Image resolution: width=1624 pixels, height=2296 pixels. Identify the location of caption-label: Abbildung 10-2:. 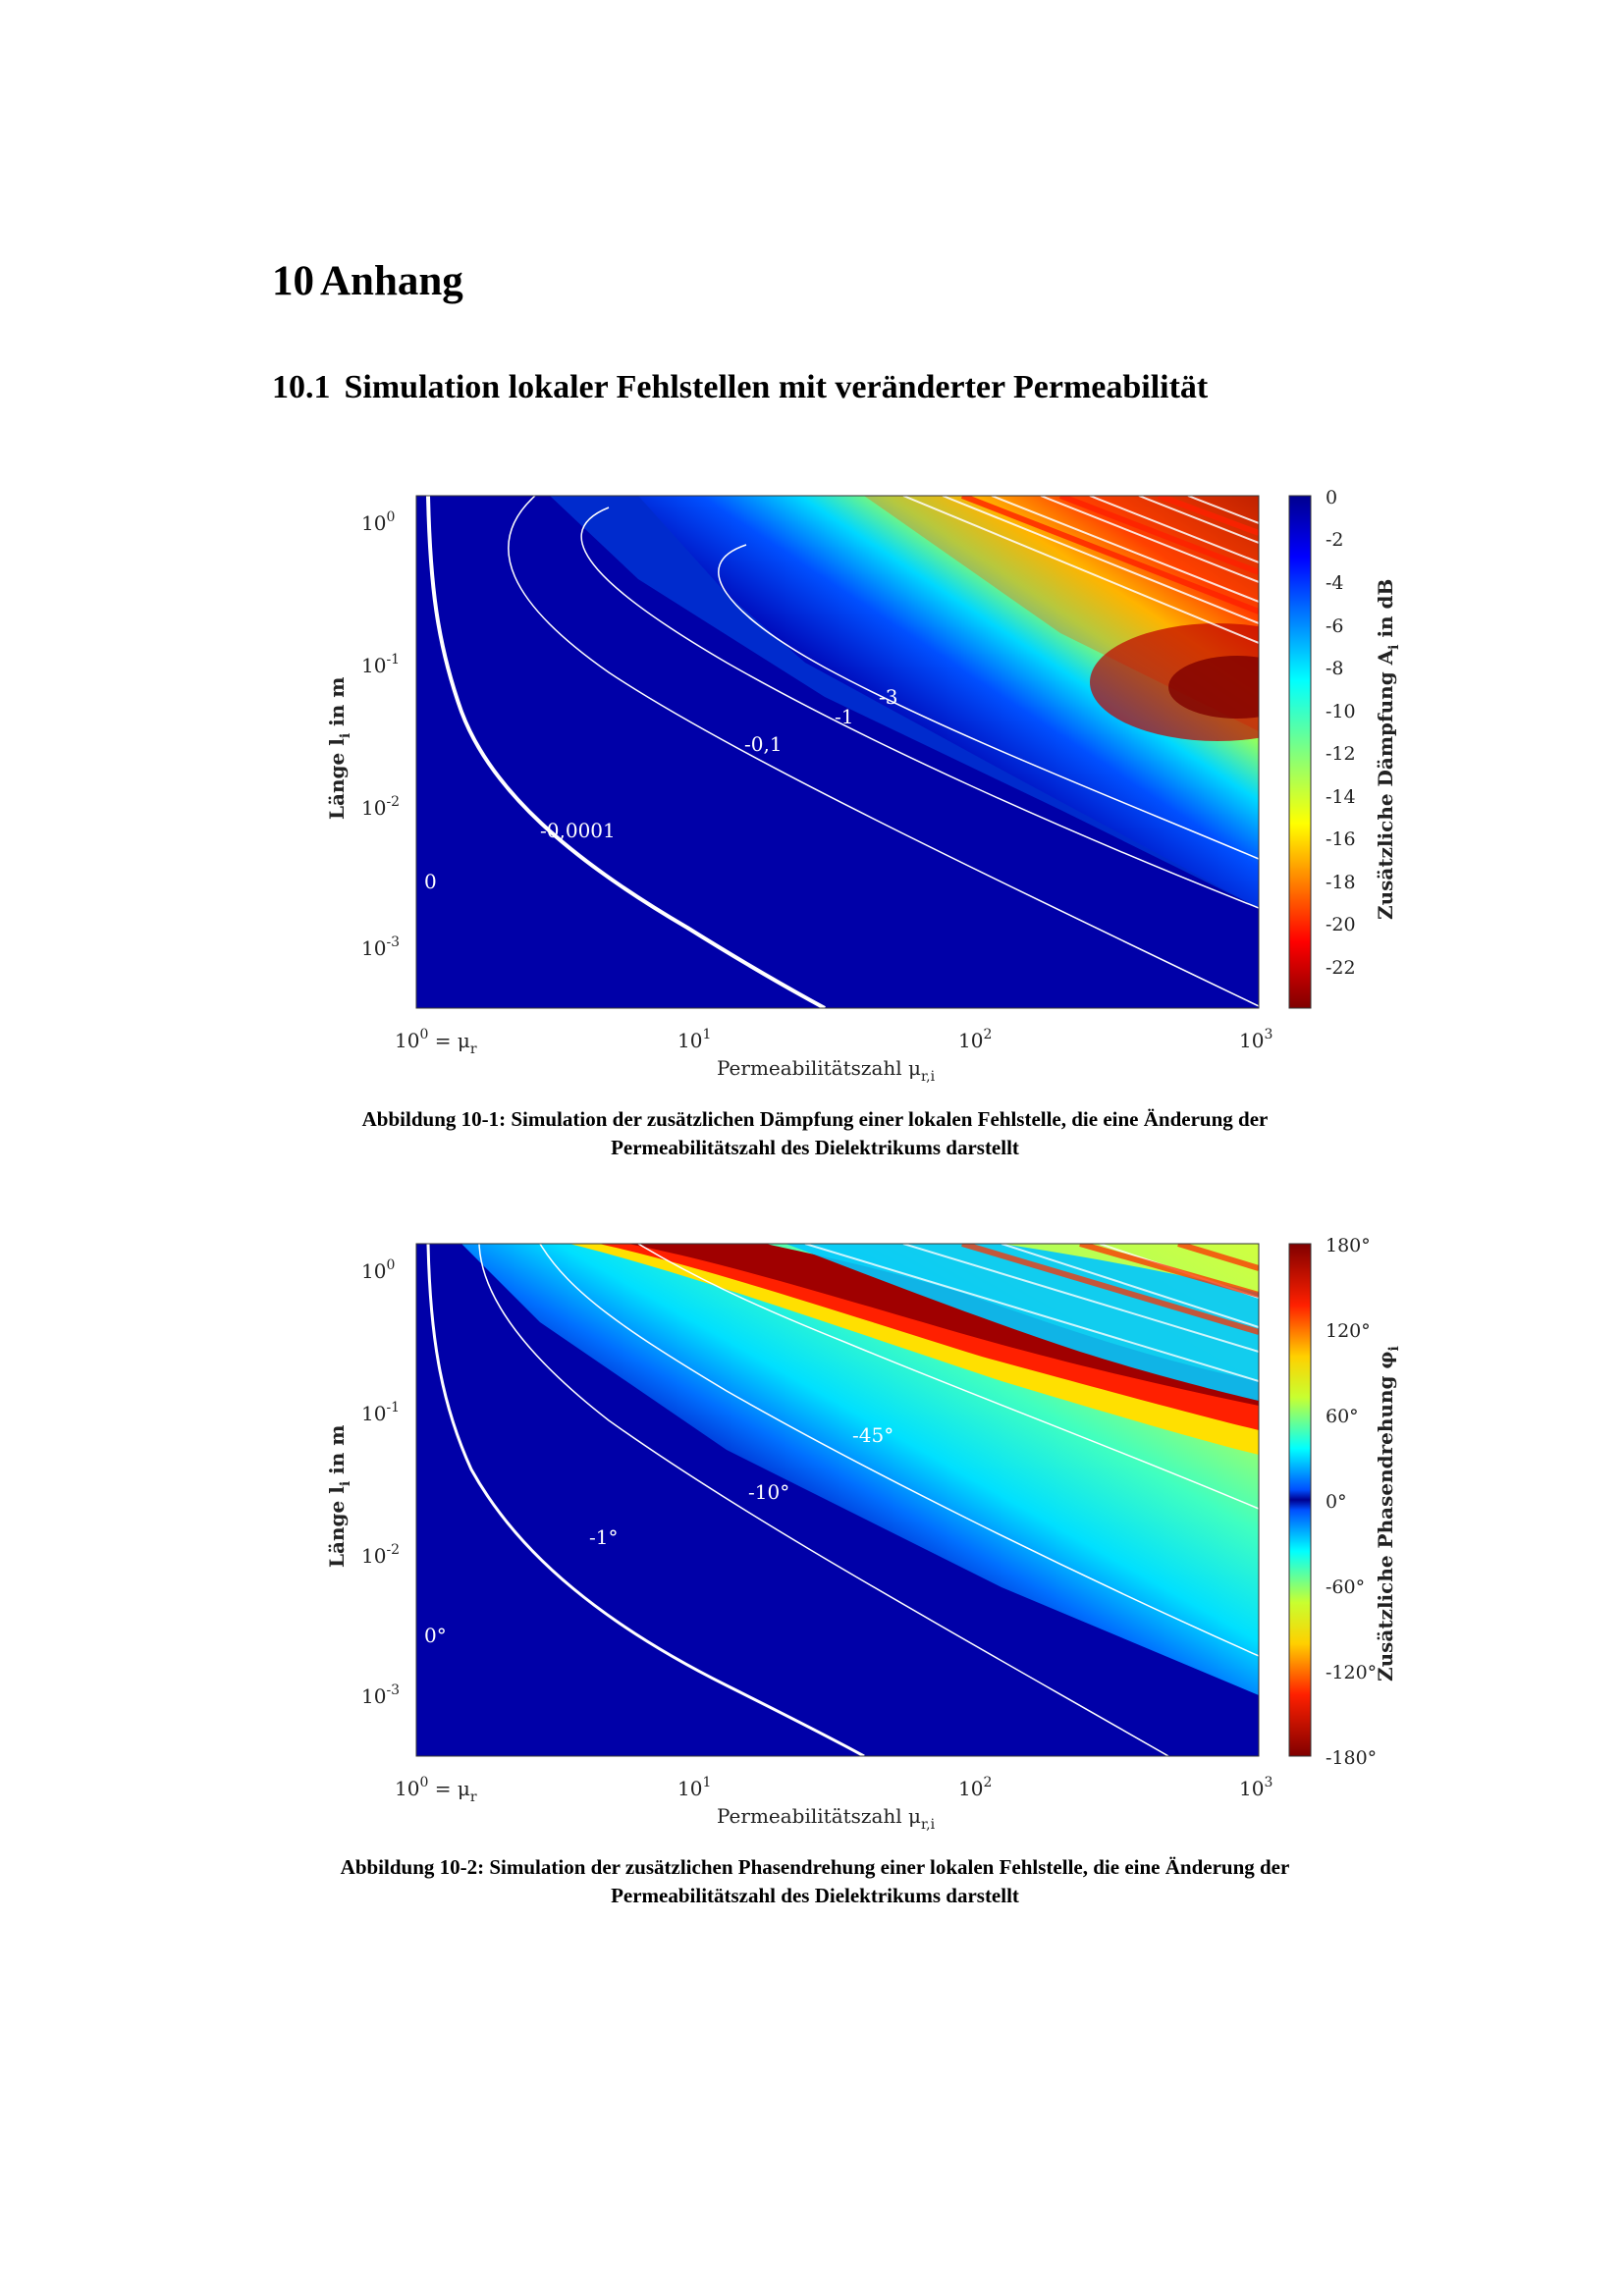
(412, 1867).